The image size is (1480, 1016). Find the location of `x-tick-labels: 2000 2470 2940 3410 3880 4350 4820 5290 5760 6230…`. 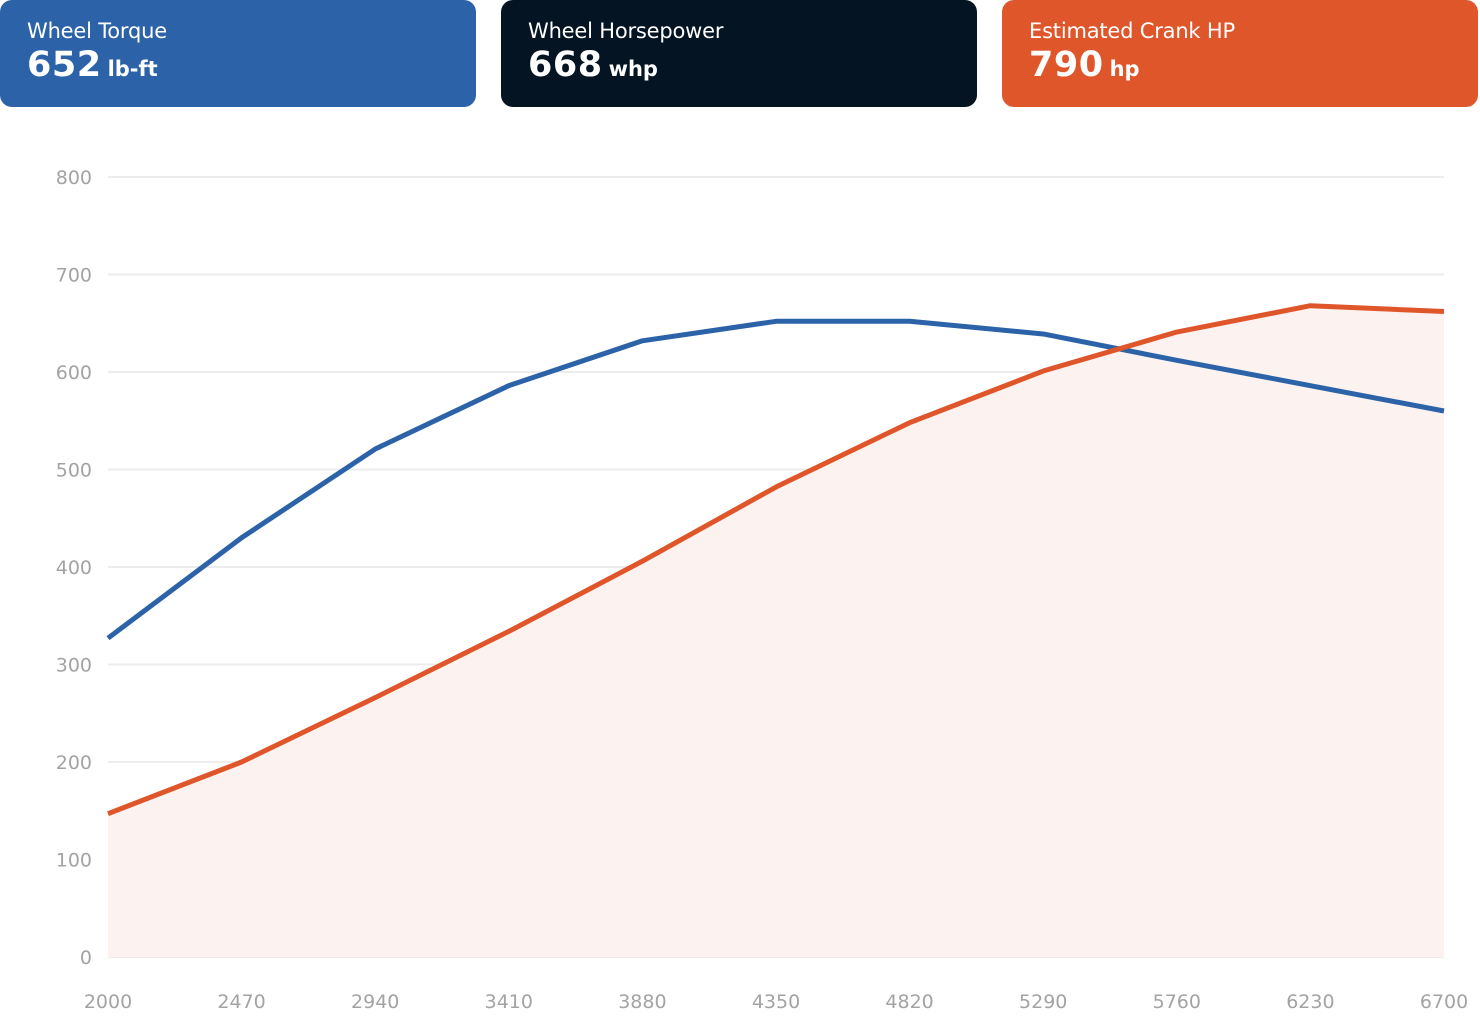

x-tick-labels: 2000 2470 2940 3410 3880 4350 4820 5290 5760 6230… is located at coordinates (776, 1002).